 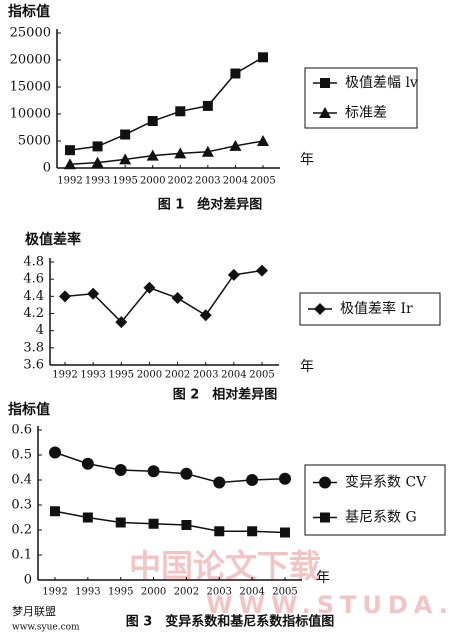 I want to click on legend-label: 基尼系数 G, so click(x=381, y=517).